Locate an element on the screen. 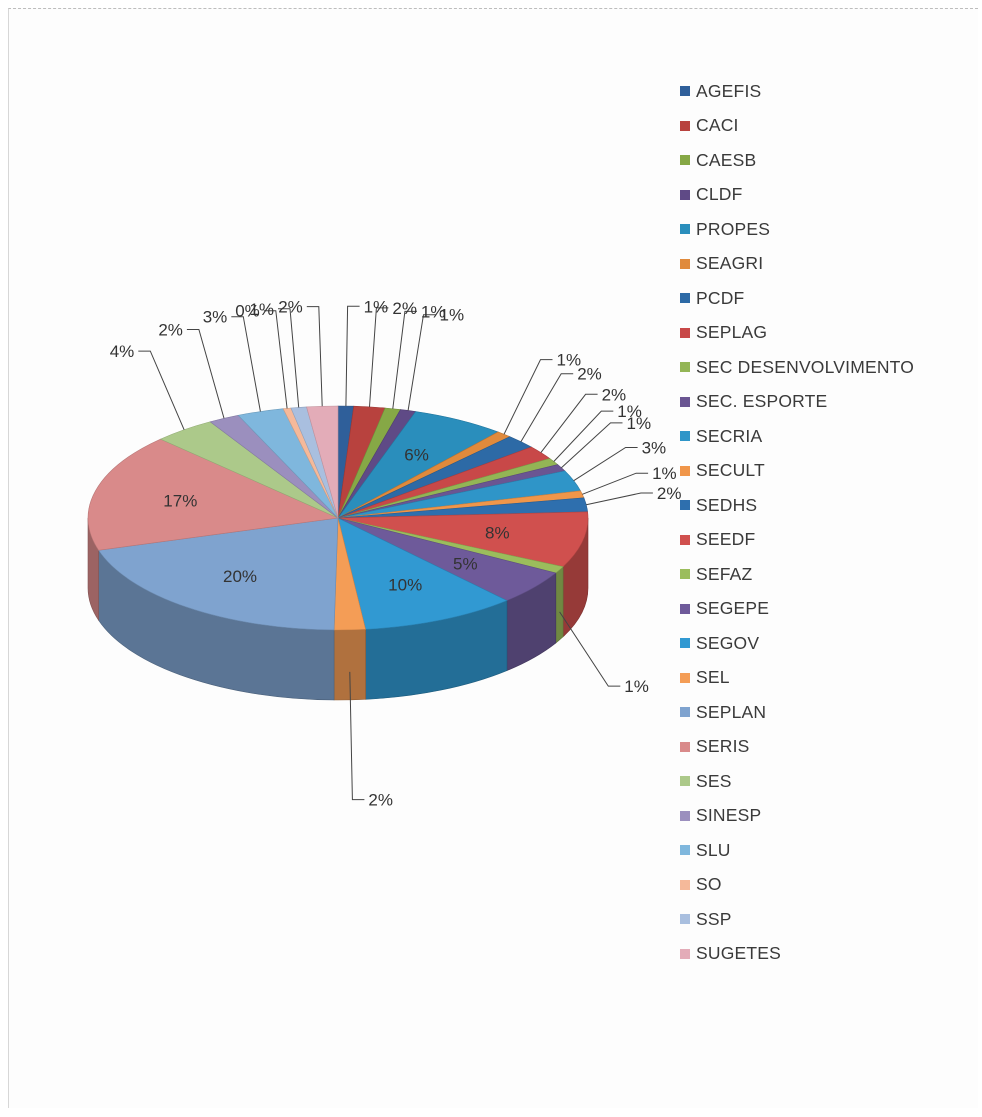  data-label-seplag: 2% is located at coordinates (614, 394).